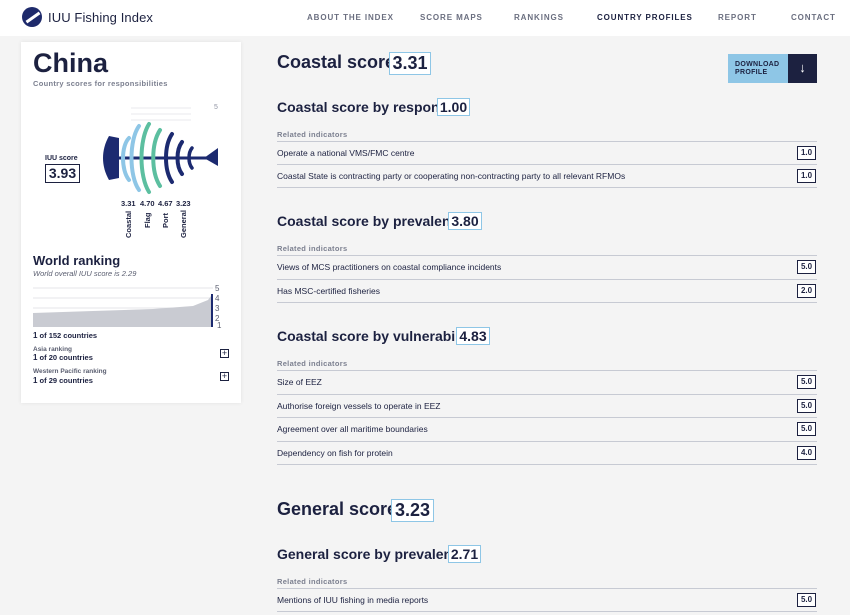  What do you see at coordinates (547, 152) in the screenshot?
I see `indicator-row: Operate a national VMS/FMC centre 1.0` at bounding box center [547, 152].